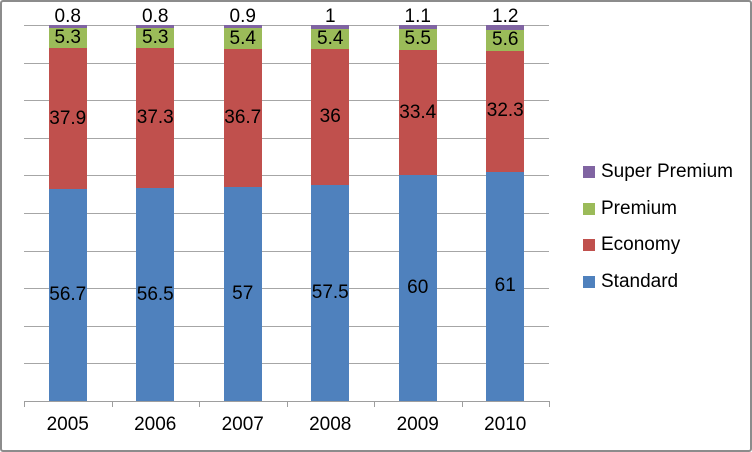 The height and width of the screenshot is (452, 752). I want to click on data-label-economy: 32.3, so click(505, 111).